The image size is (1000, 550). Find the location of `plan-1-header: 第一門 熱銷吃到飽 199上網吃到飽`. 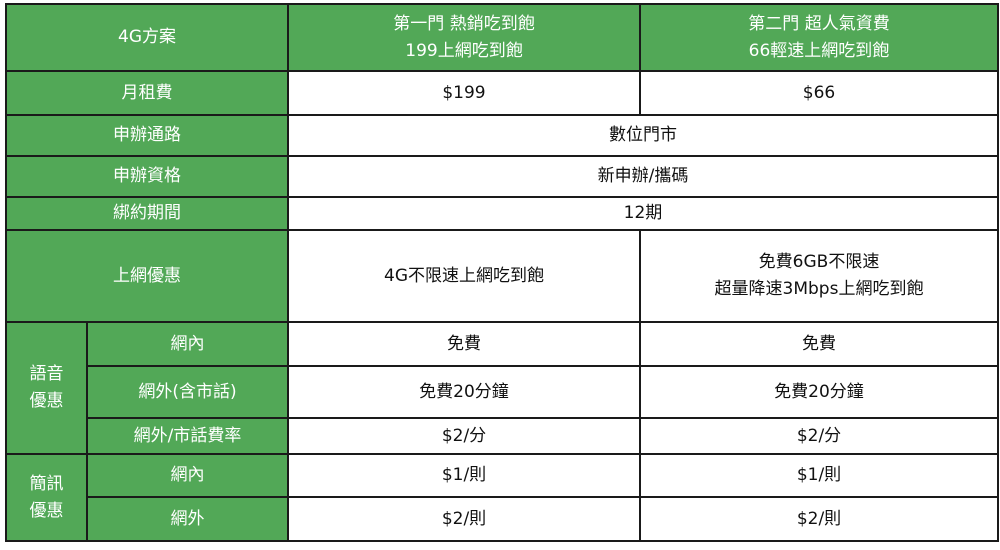

plan-1-header: 第一門 熱銷吃到飽 199上網吃到飽 is located at coordinates (464, 37).